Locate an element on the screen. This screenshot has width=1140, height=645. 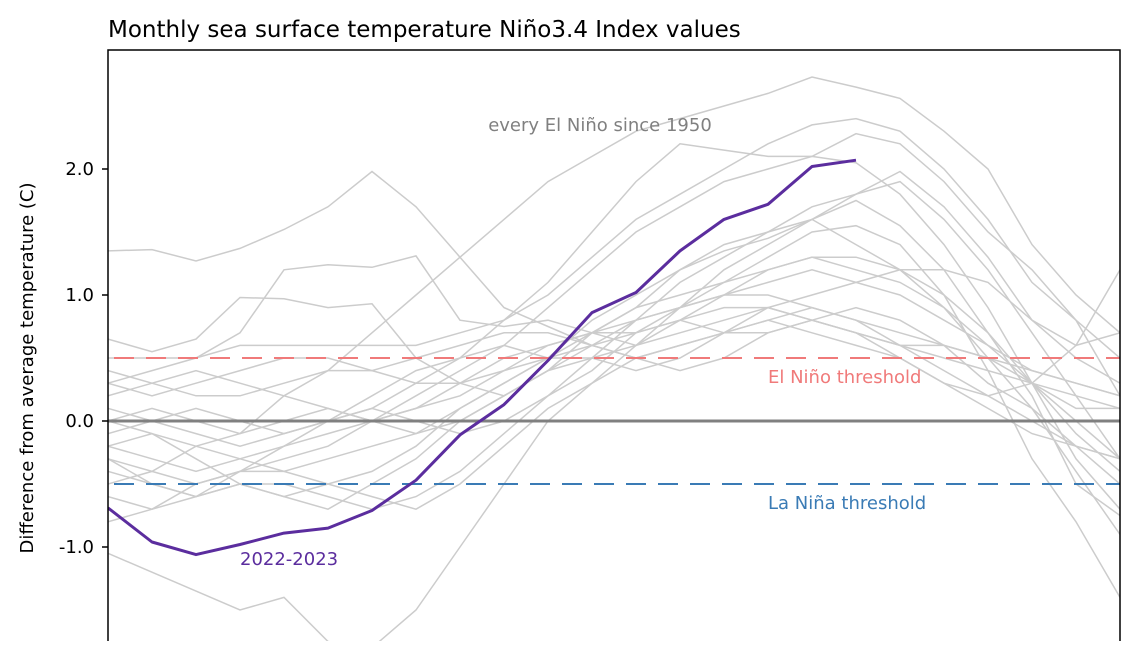
el-nino-threshold-label: El Niño threshold is located at coordinates (844, 377).